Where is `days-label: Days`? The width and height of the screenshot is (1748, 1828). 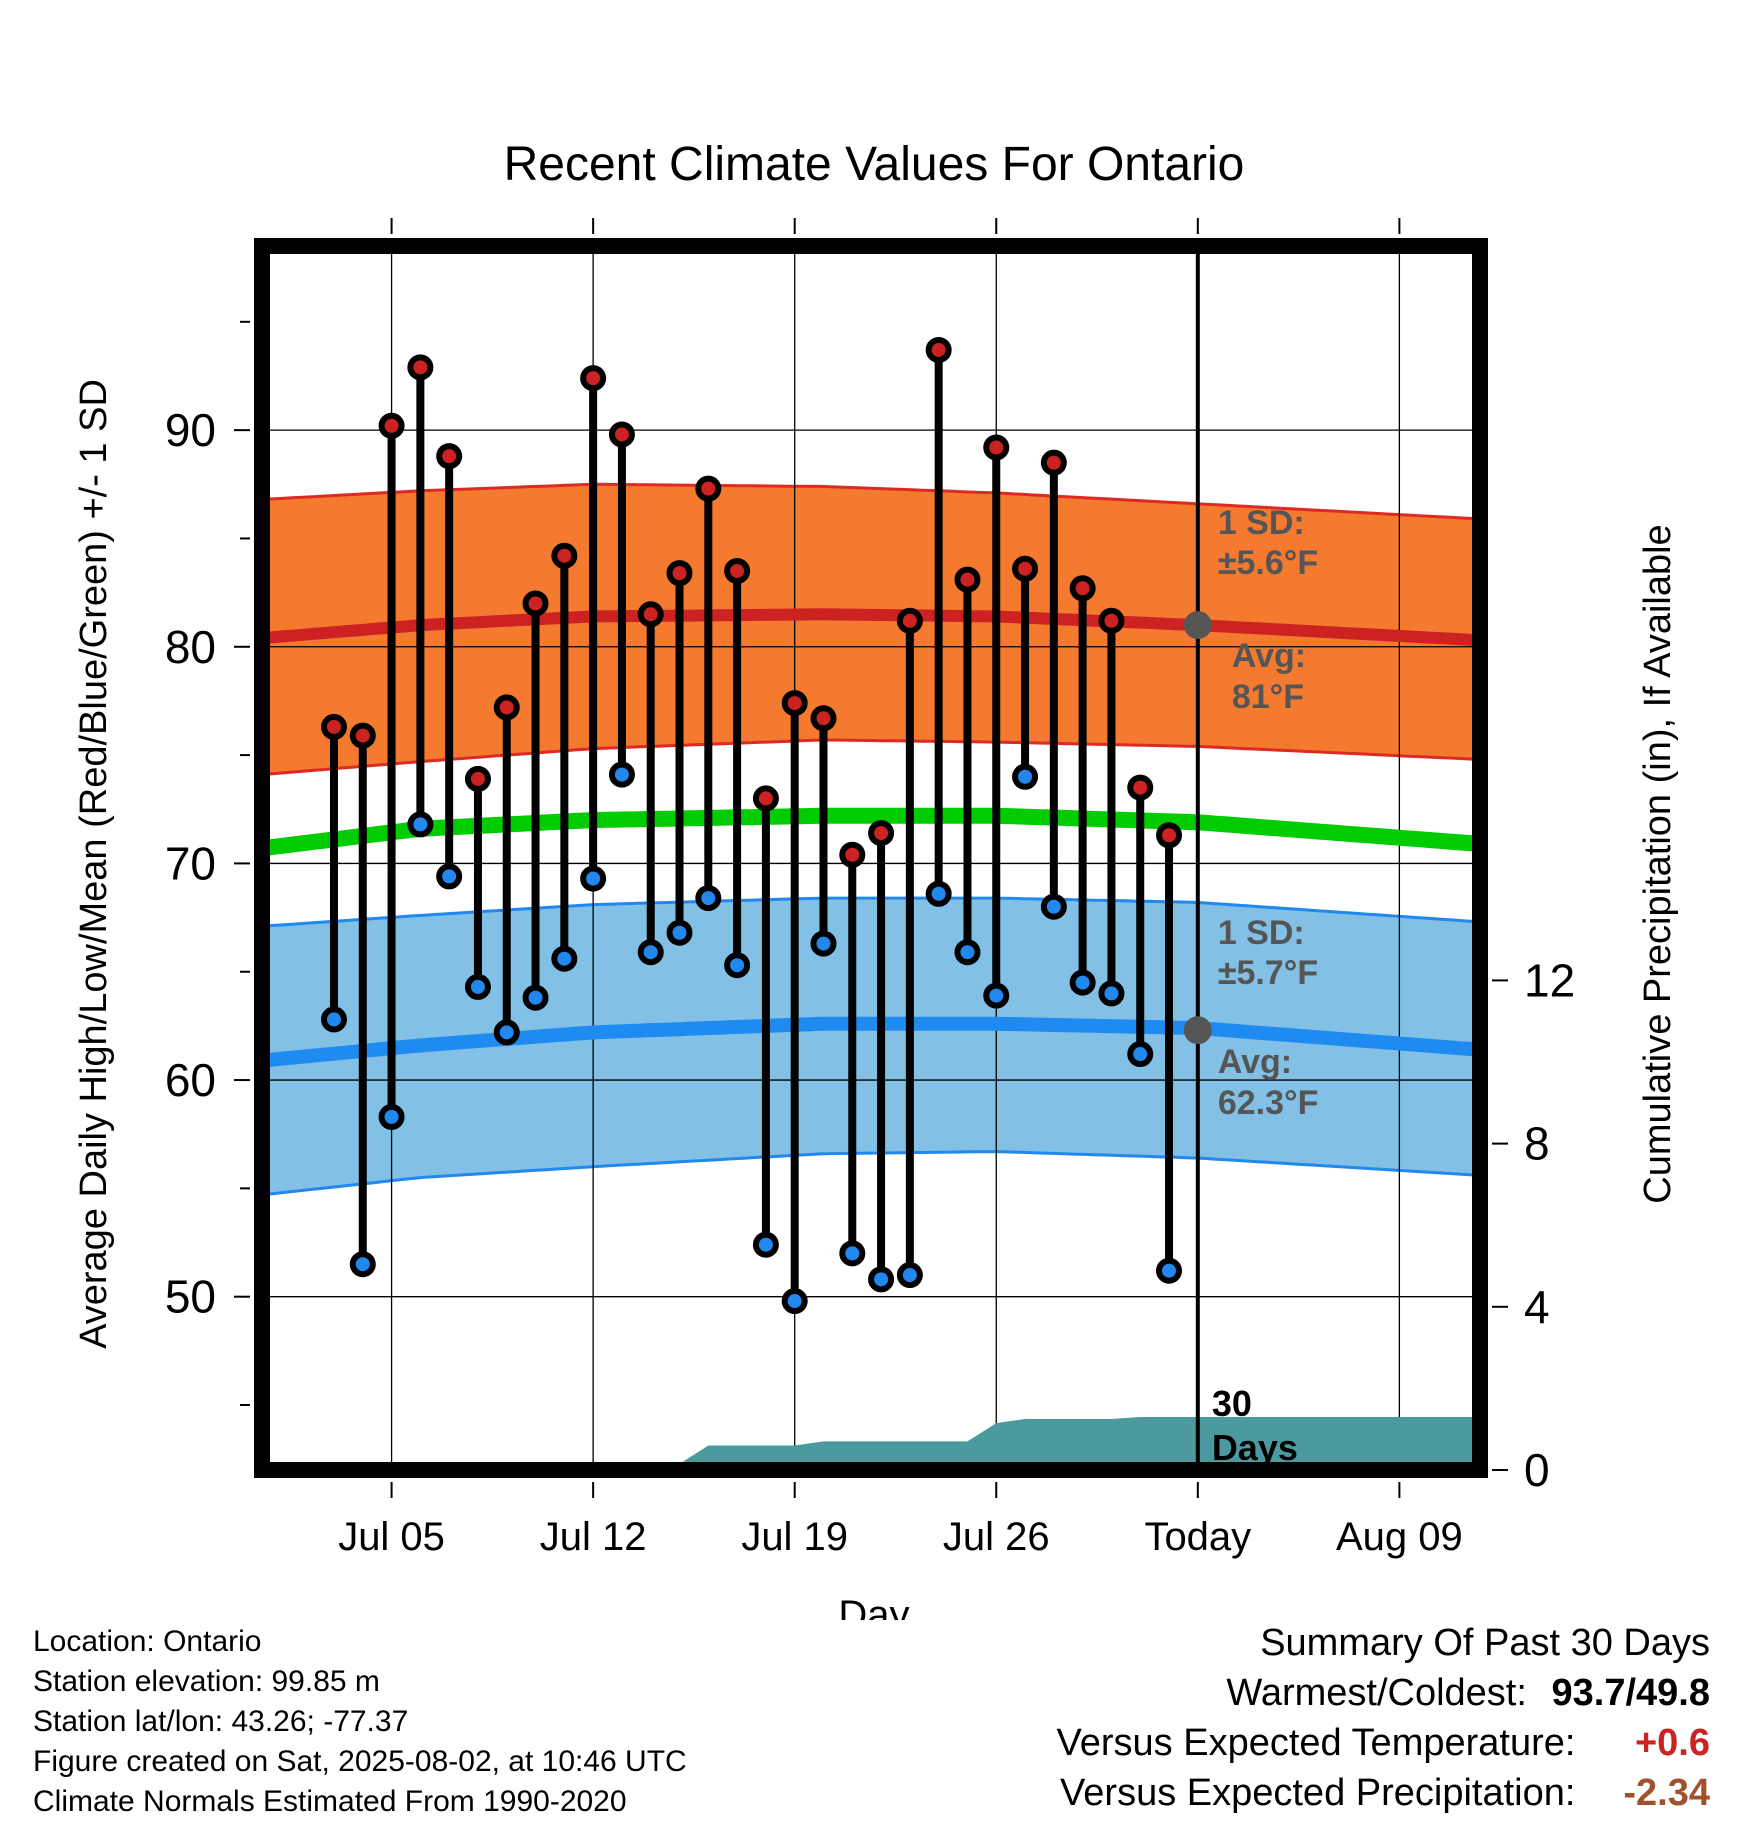
days-label: Days is located at coordinates (1255, 1447).